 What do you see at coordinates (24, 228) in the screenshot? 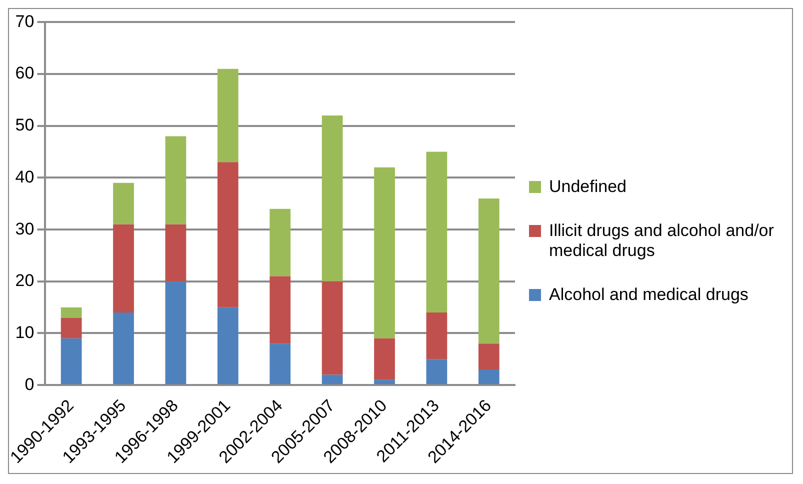
I see `y-tick-label: 30` at bounding box center [24, 228].